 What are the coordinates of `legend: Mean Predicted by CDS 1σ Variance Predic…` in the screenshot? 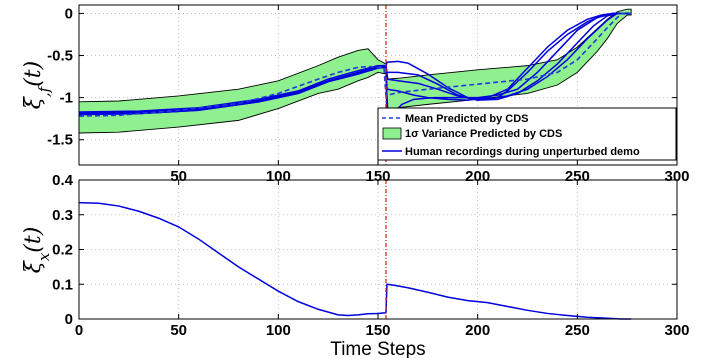 It's located at (527, 134).